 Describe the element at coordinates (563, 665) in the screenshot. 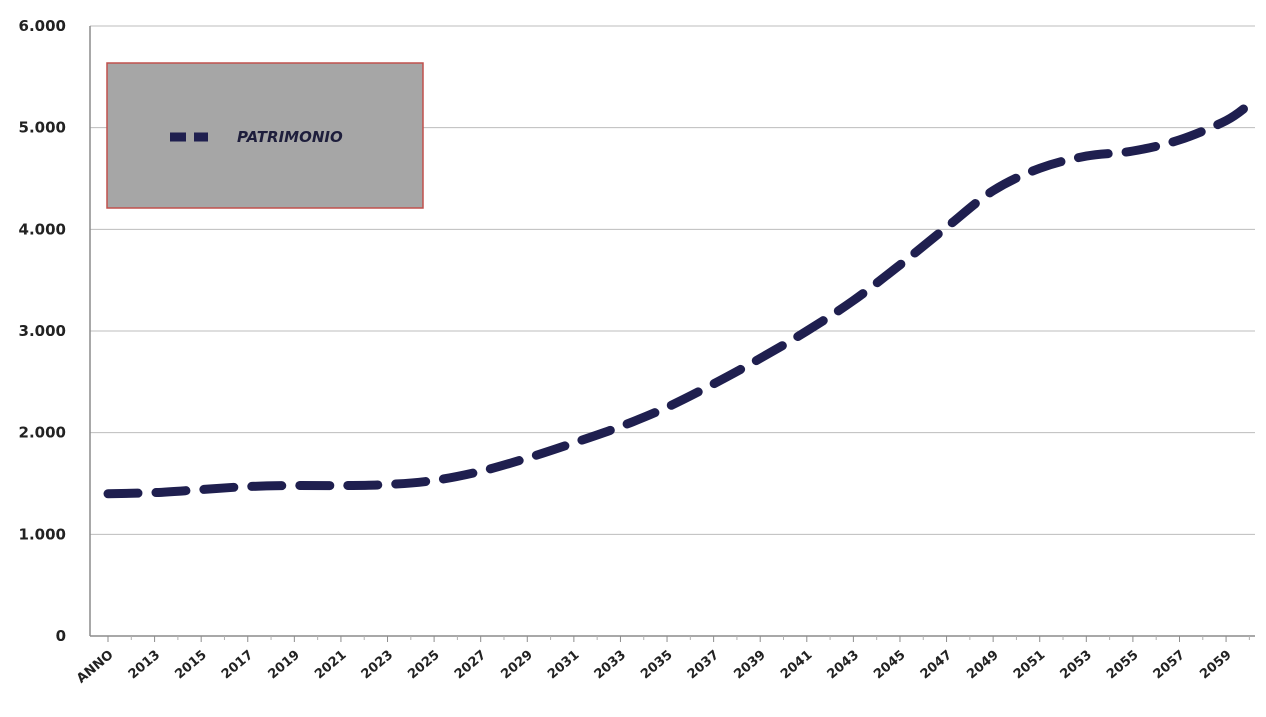

I see `x-tick-label: 2031` at that location.